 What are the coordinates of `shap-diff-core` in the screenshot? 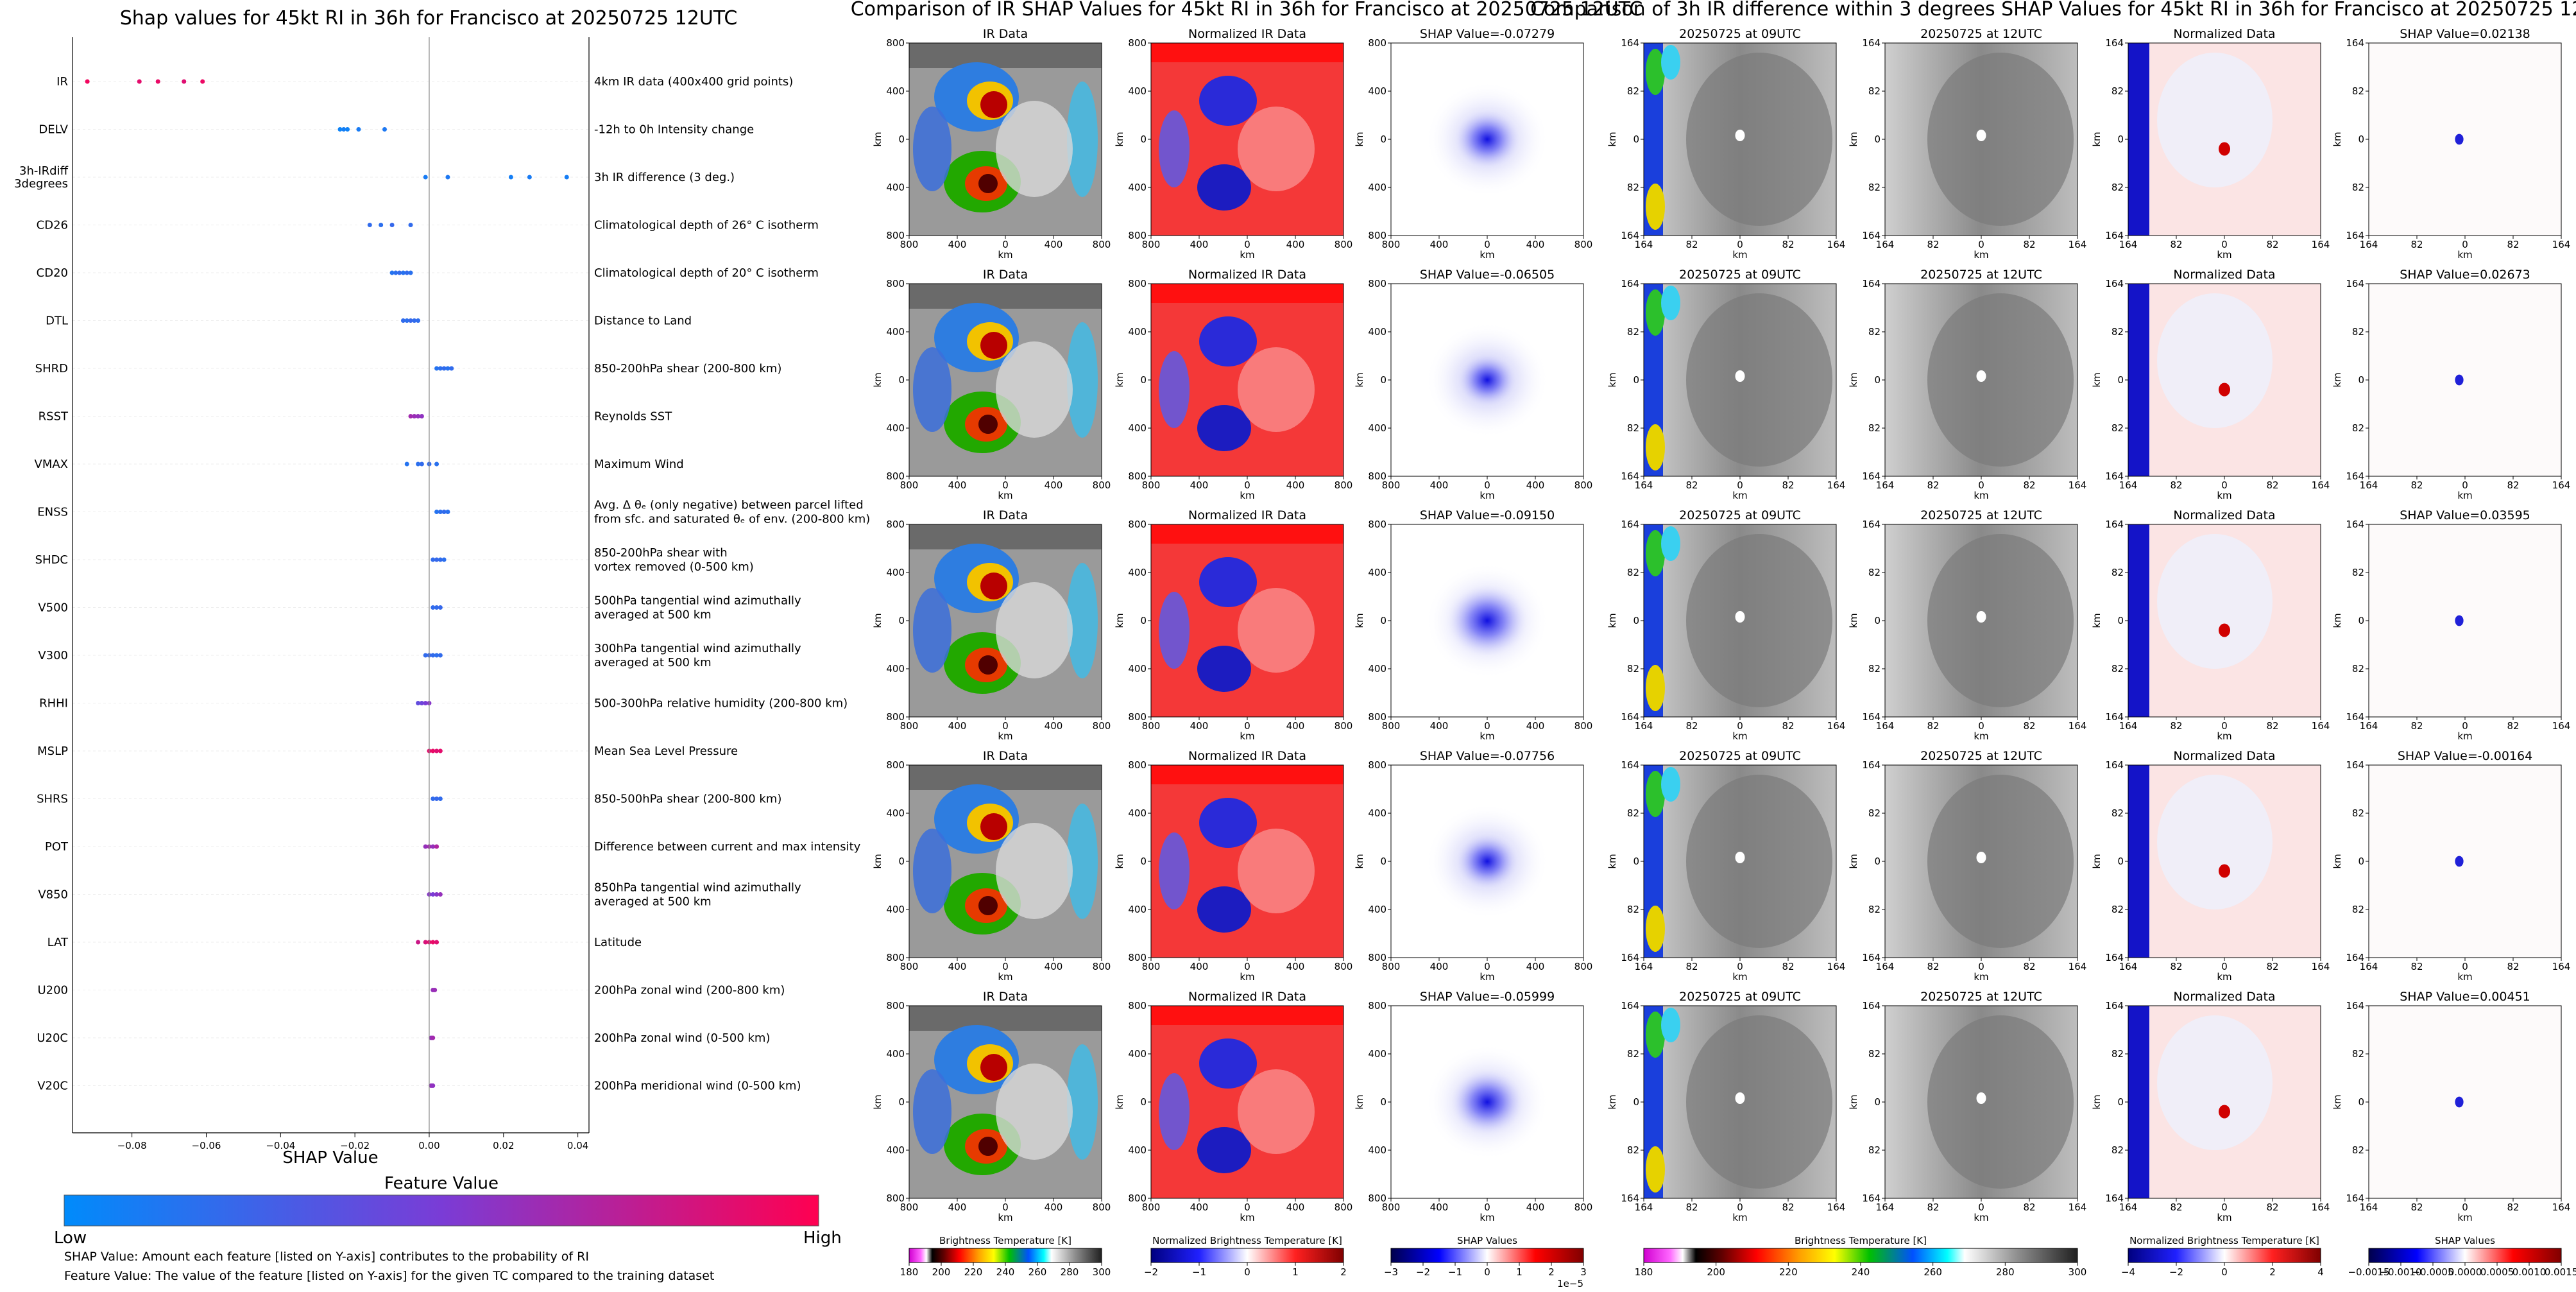 It's located at (2459, 620).